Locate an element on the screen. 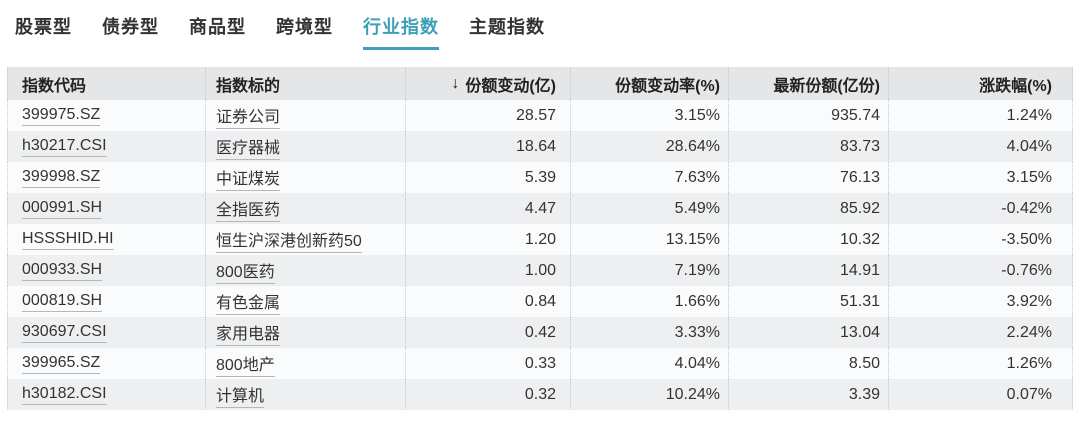 This screenshot has width=1080, height=424. table-row: h30182.CSI 计算机 0.32 10.24% 3.39 0.07% is located at coordinates (540, 394).